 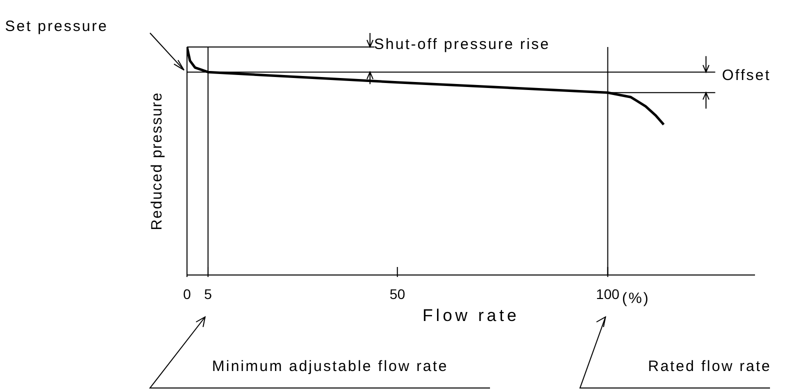 What do you see at coordinates (746, 75) in the screenshot?
I see `annotation: Offset` at bounding box center [746, 75].